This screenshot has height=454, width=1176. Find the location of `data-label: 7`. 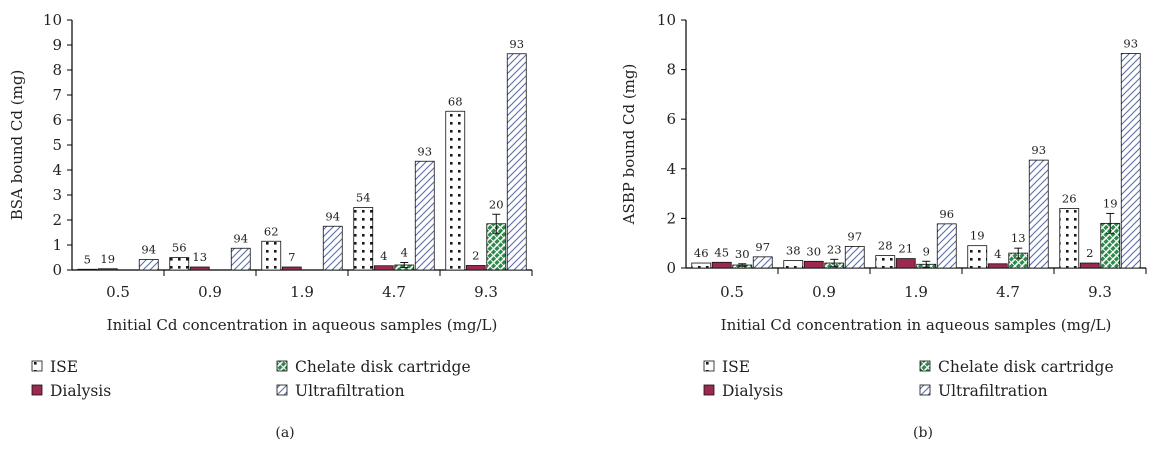

data-label: 7 is located at coordinates (291, 257).